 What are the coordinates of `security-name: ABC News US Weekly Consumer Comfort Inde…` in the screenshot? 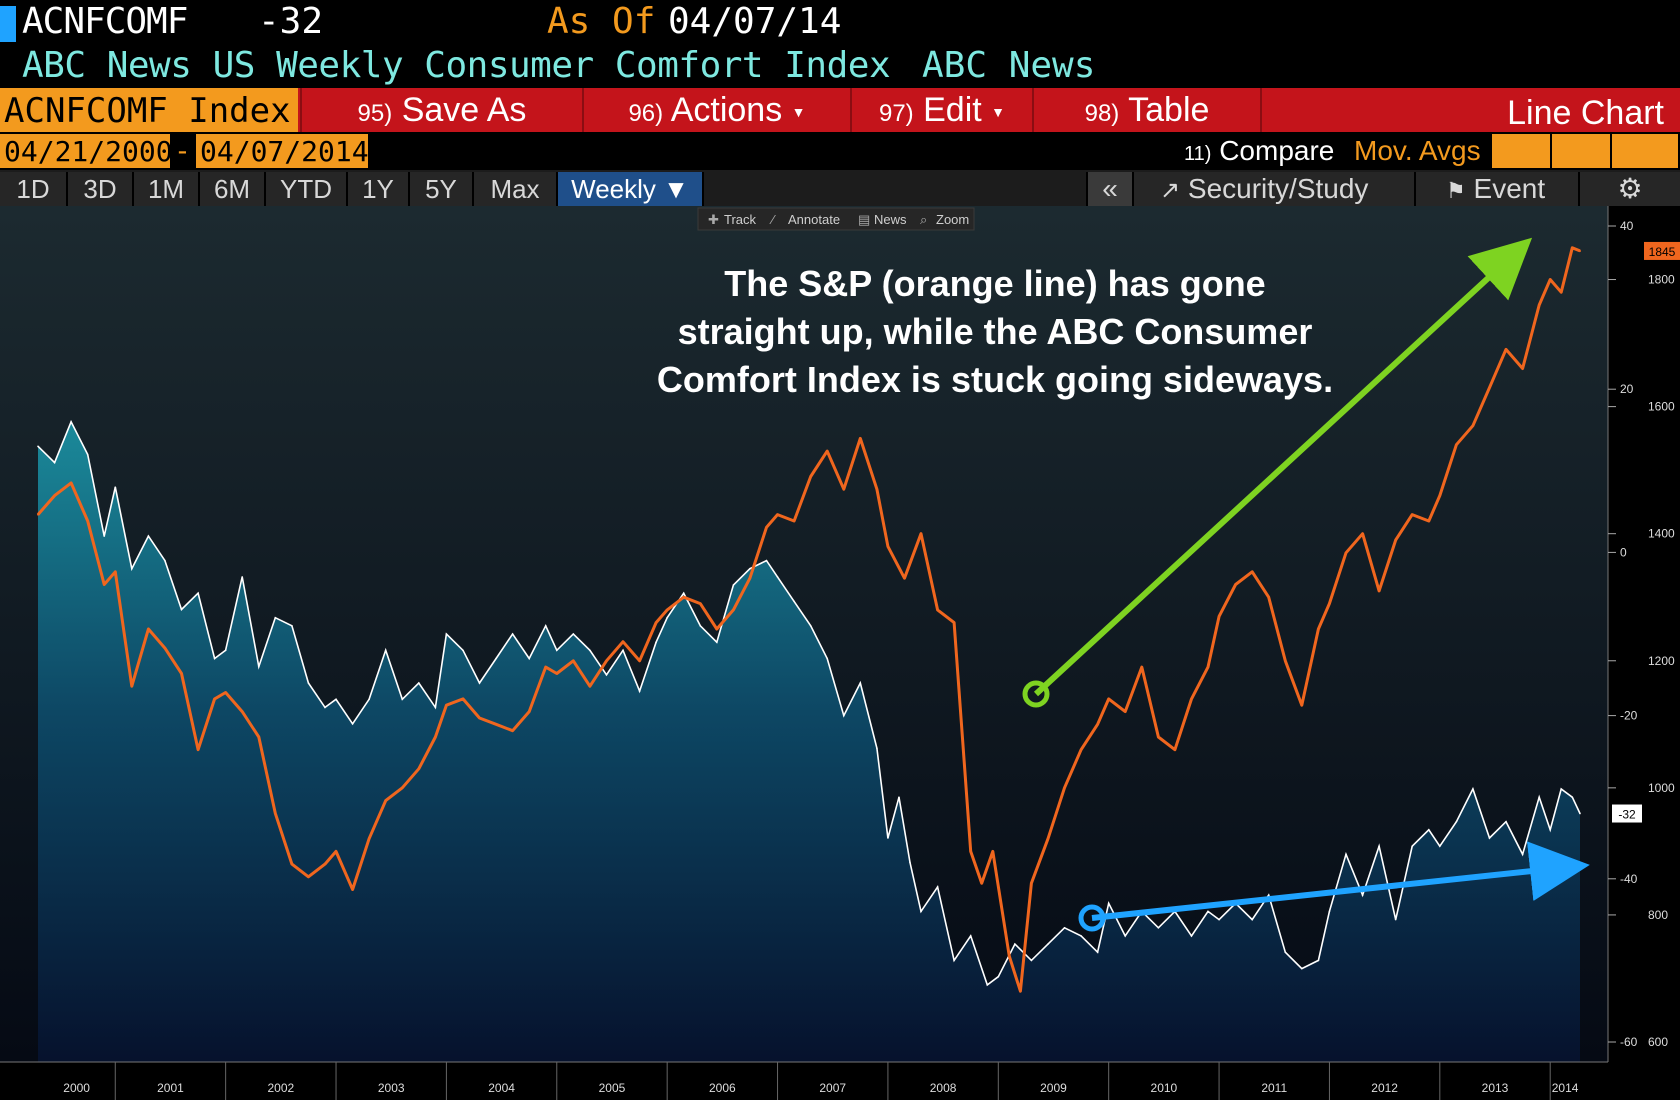 It's located at (456, 65).